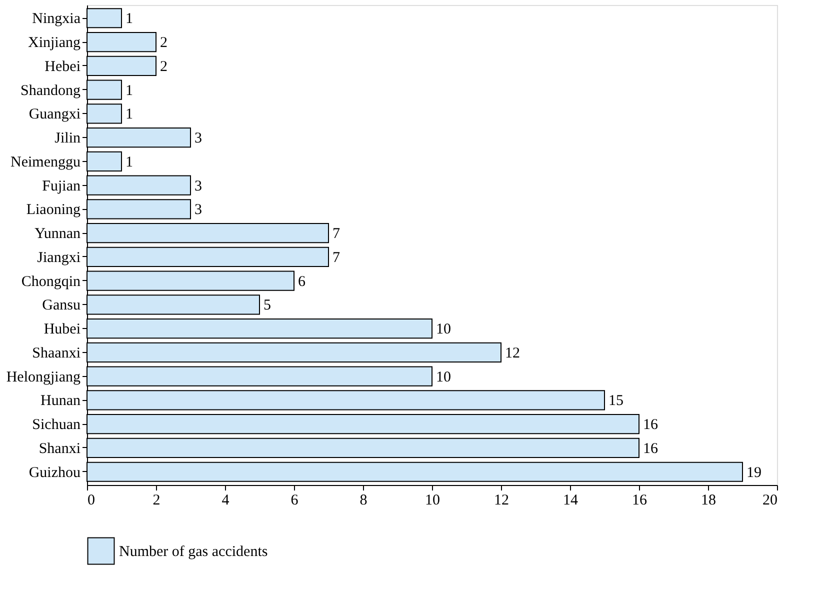 The width and height of the screenshot is (831, 597). Describe the element at coordinates (54, 43) in the screenshot. I see `y-tick-label: Xinjiang` at that location.